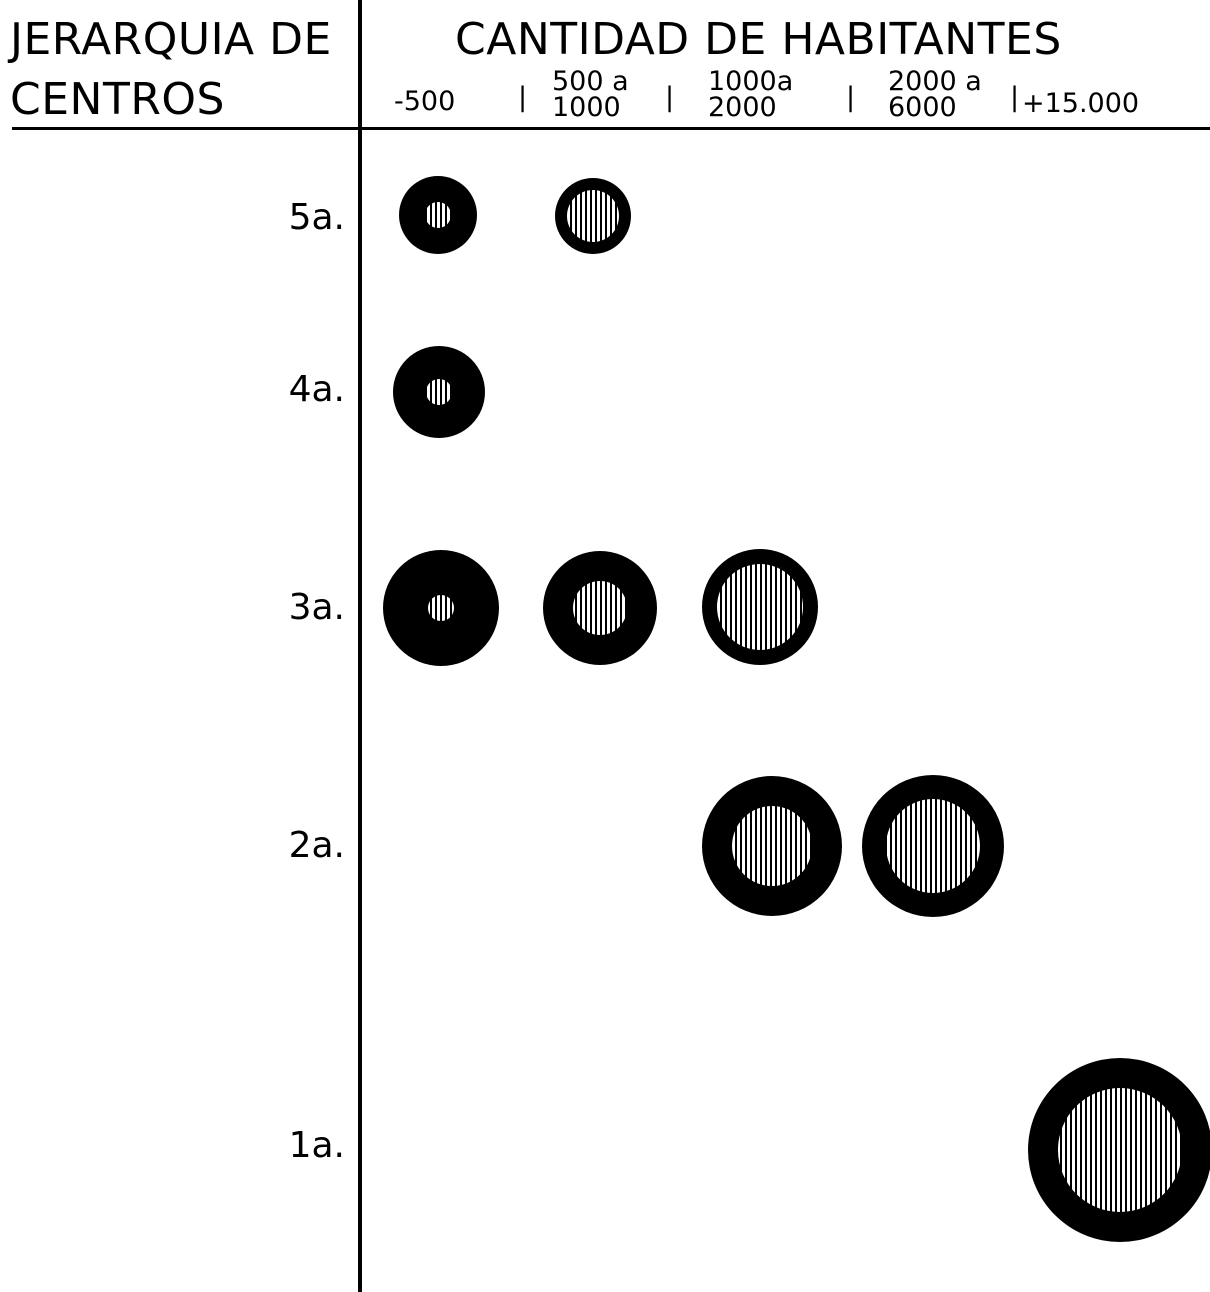 The height and width of the screenshot is (1292, 1210). What do you see at coordinates (316, 607) in the screenshot?
I see `row-label-3a: 3a.` at bounding box center [316, 607].